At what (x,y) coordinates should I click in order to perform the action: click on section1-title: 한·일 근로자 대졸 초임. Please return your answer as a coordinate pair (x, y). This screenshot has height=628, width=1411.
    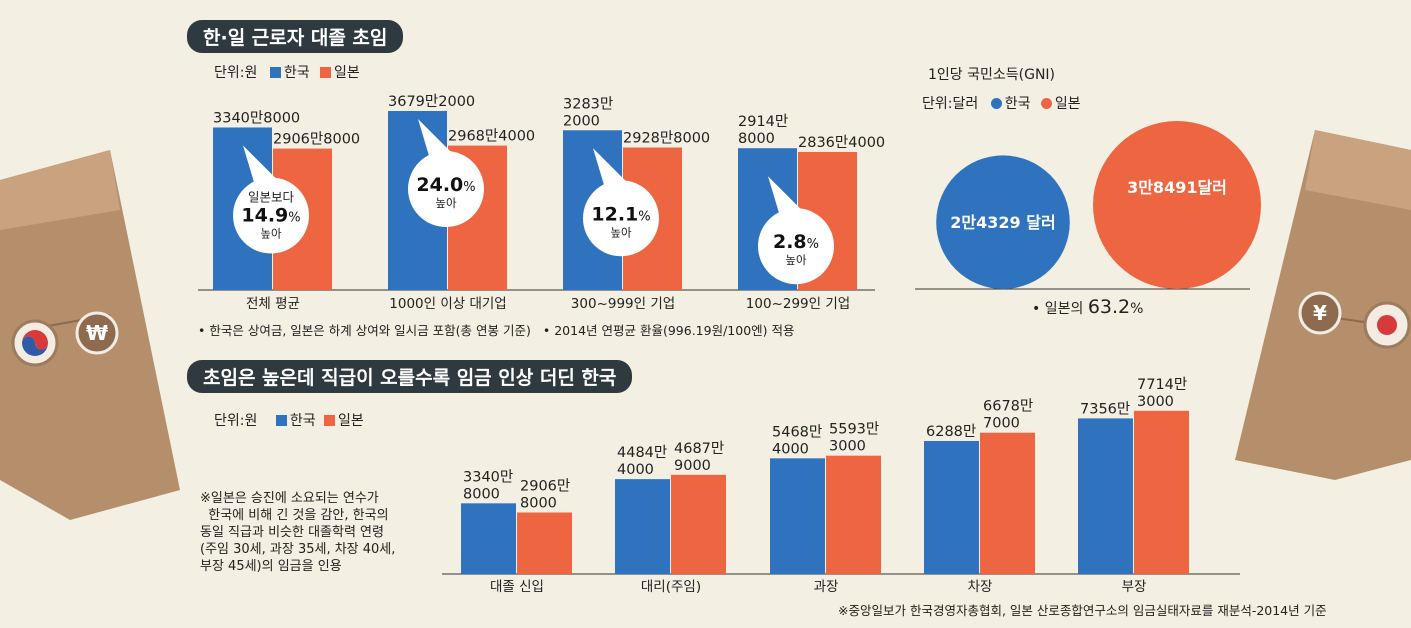
    Looking at the image, I should click on (295, 36).